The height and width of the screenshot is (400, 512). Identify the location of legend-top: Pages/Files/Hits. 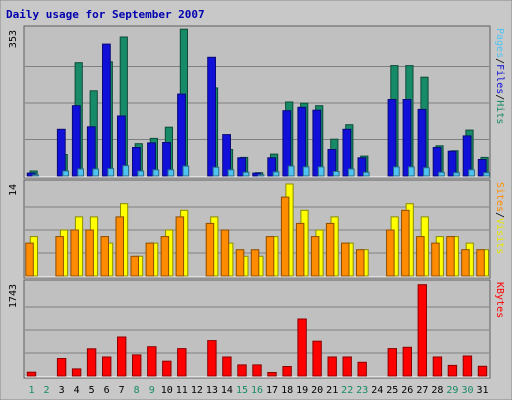
(499, 76).